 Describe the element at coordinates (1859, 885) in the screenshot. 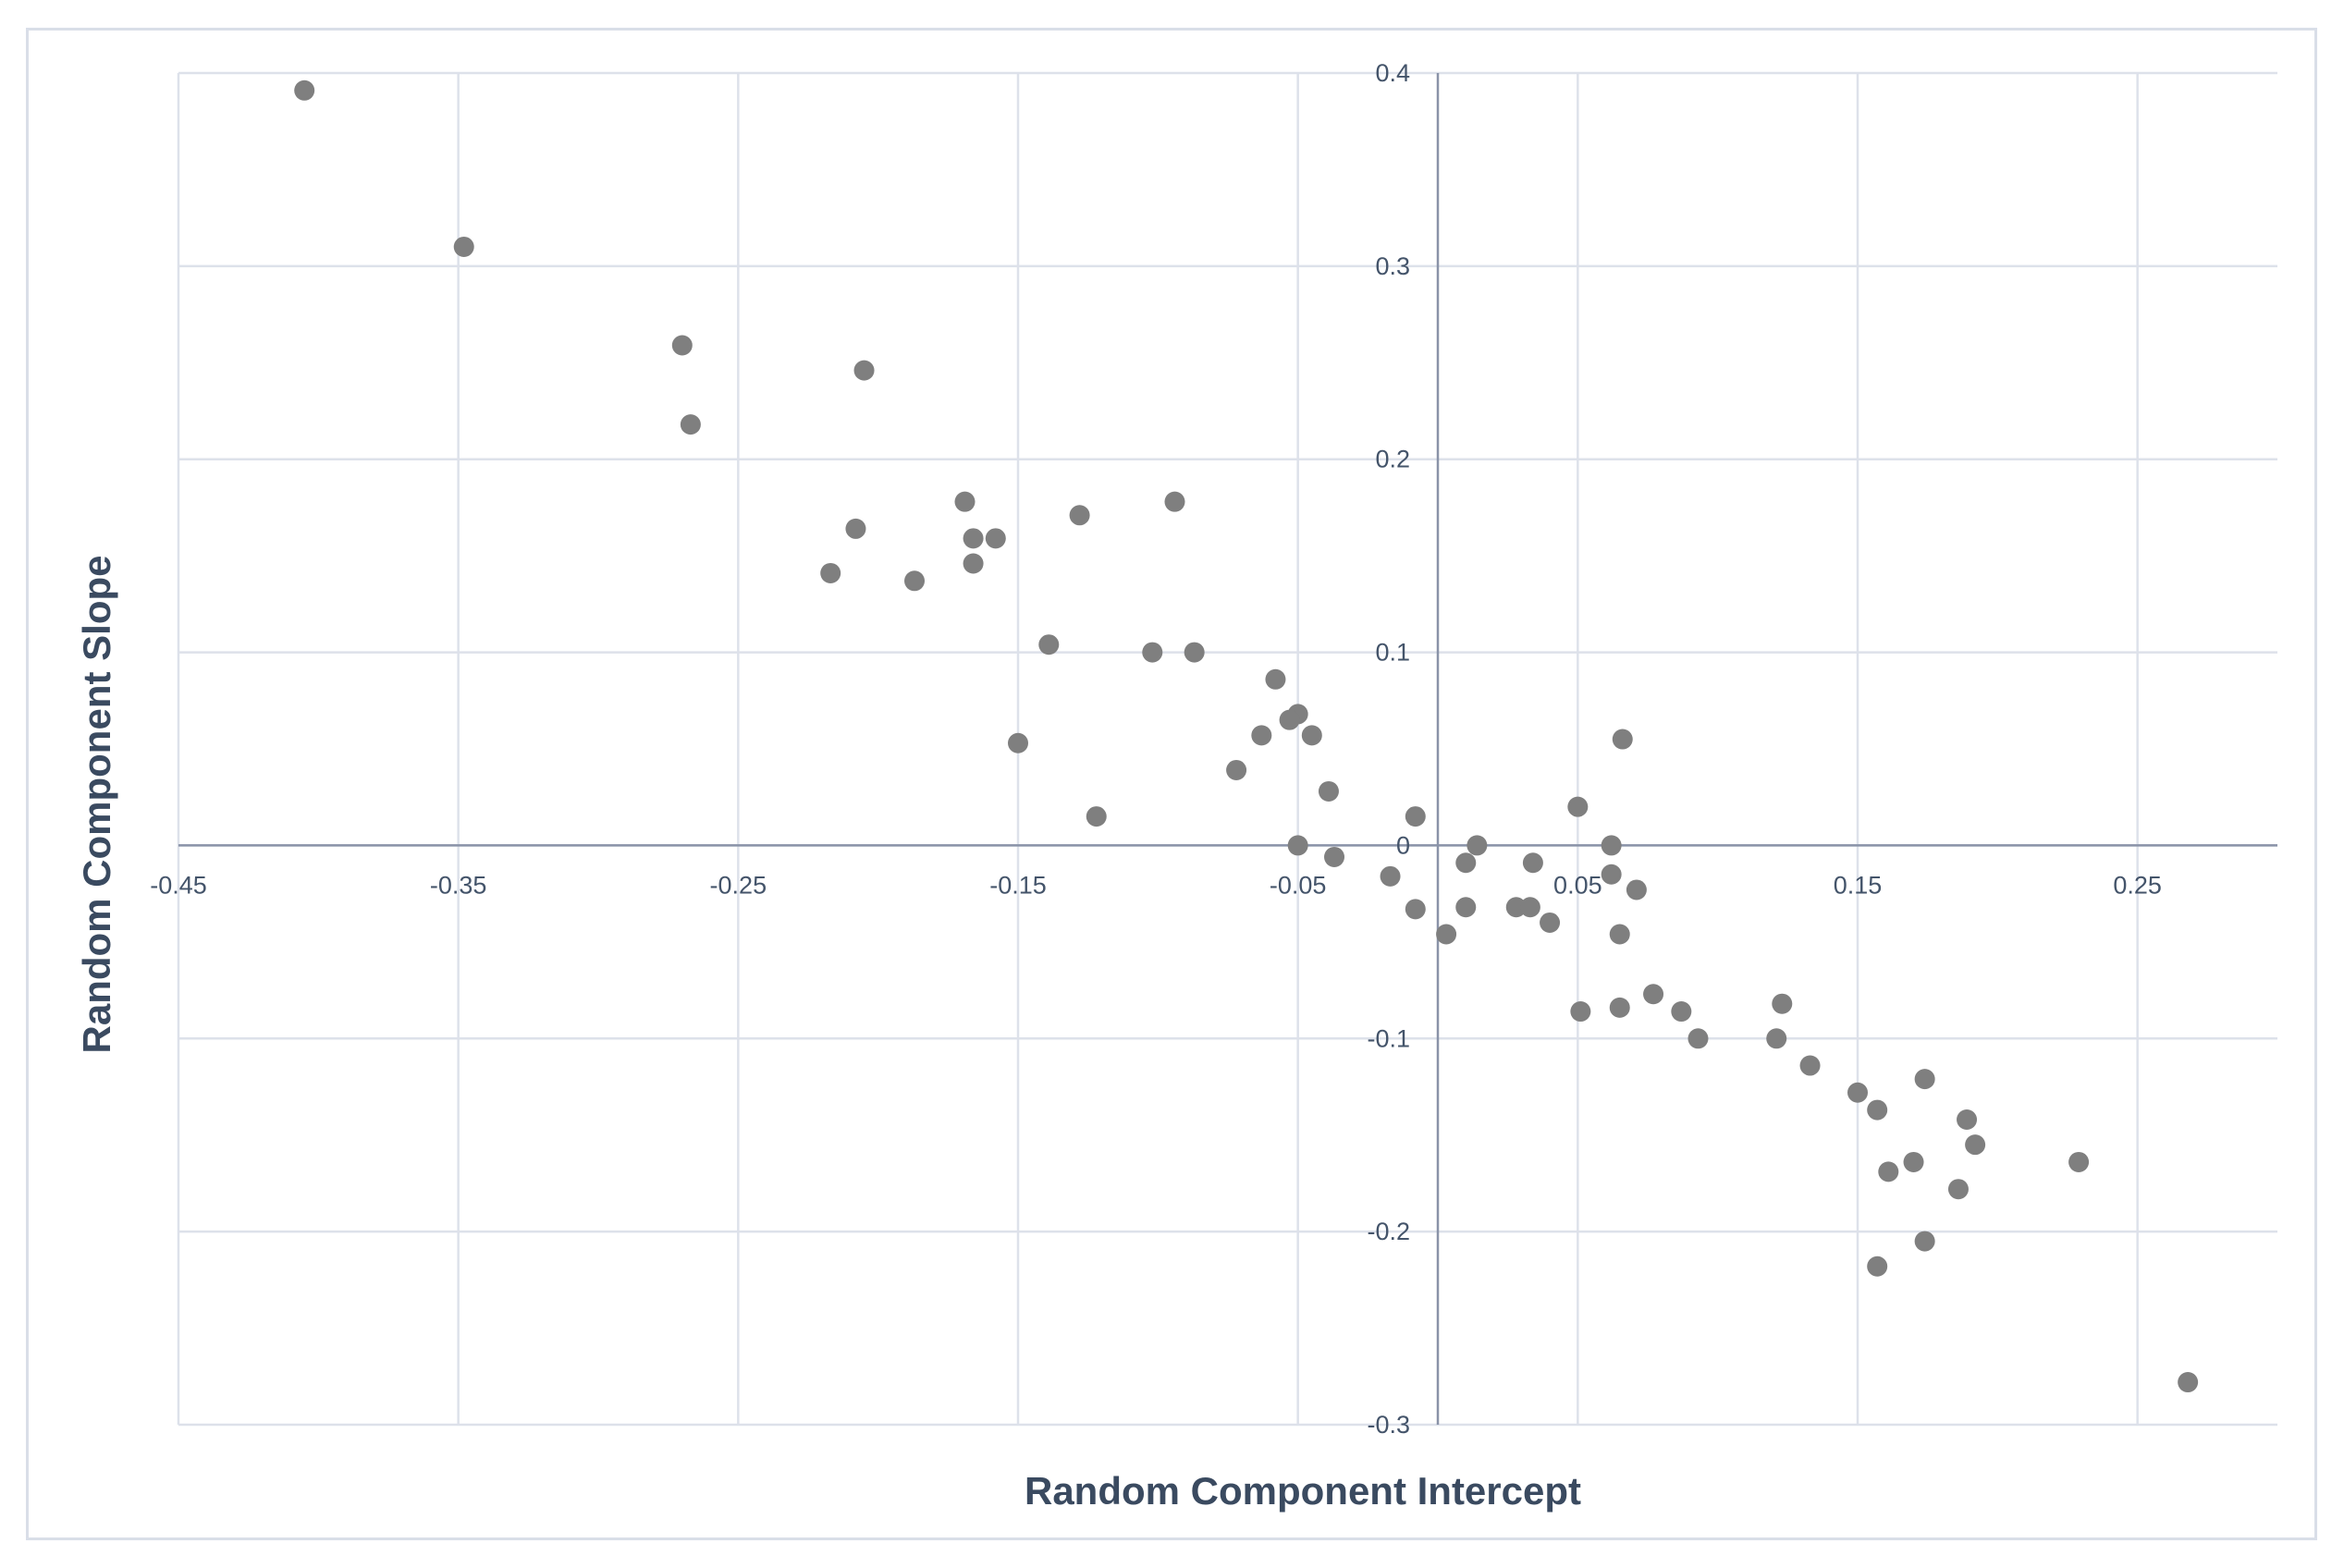

I see `x-tick-label: 0.15` at that location.